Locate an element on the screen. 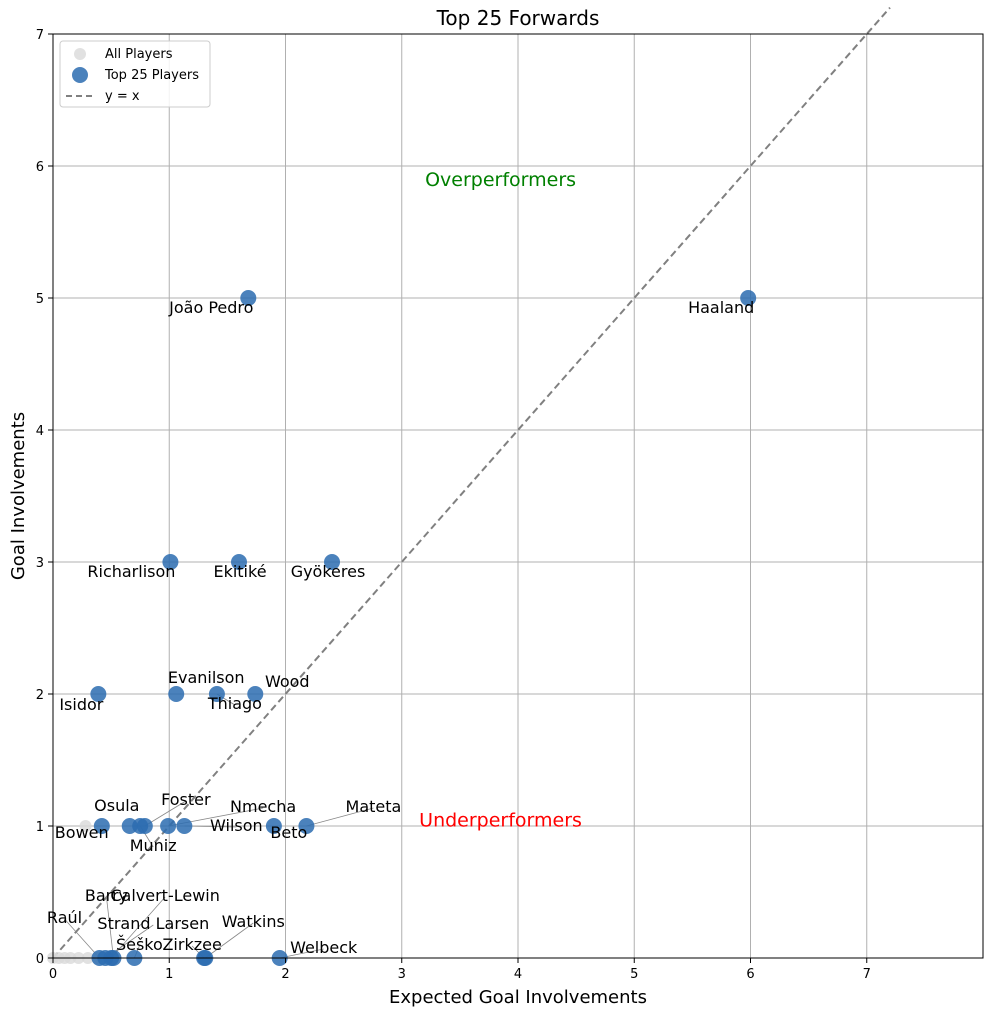 Image resolution: width=993 pixels, height=1016 pixels. y-tick-label: 7 is located at coordinates (40, 35).